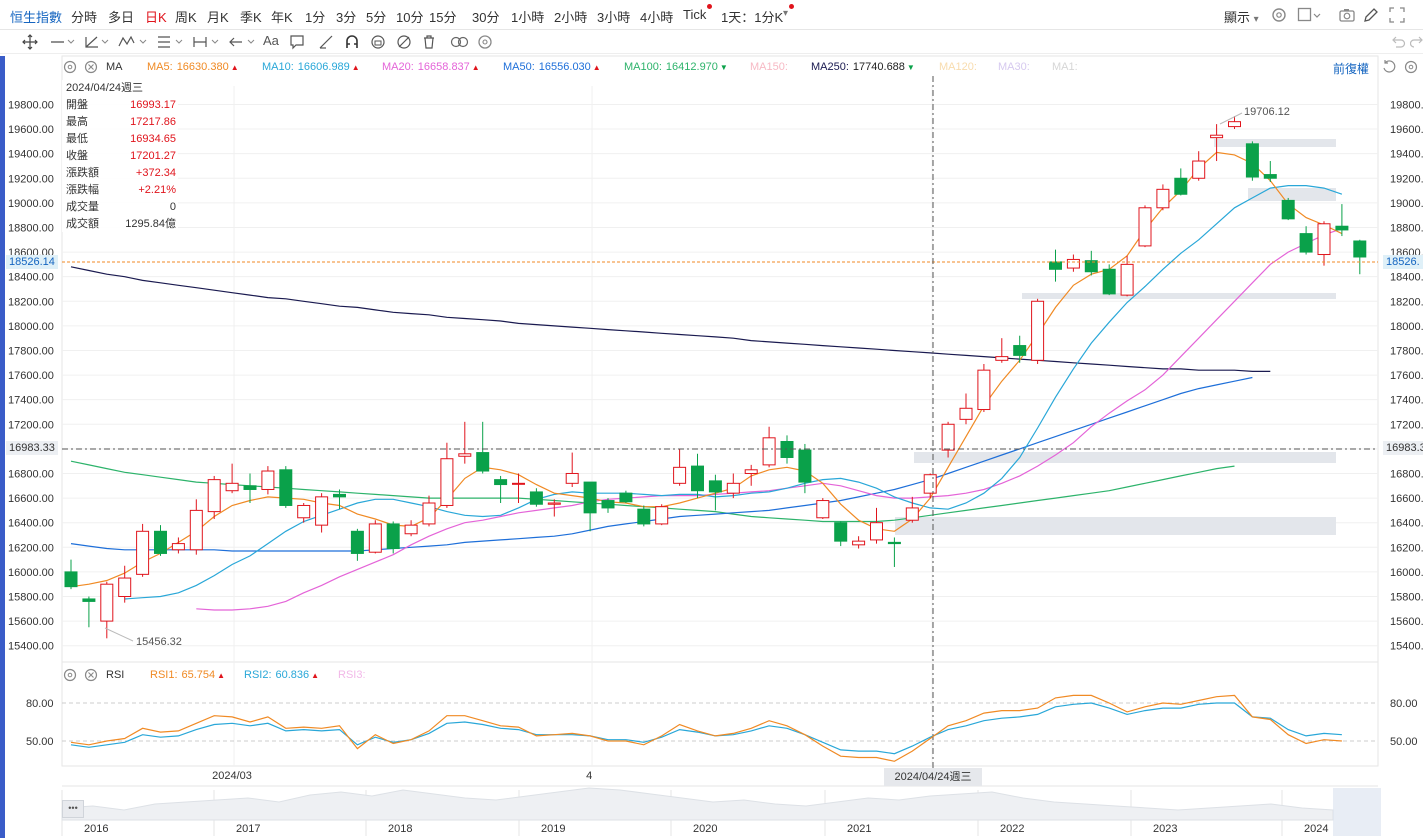  What do you see at coordinates (84, 17) in the screenshot?
I see `period-tab: 分時` at bounding box center [84, 17].